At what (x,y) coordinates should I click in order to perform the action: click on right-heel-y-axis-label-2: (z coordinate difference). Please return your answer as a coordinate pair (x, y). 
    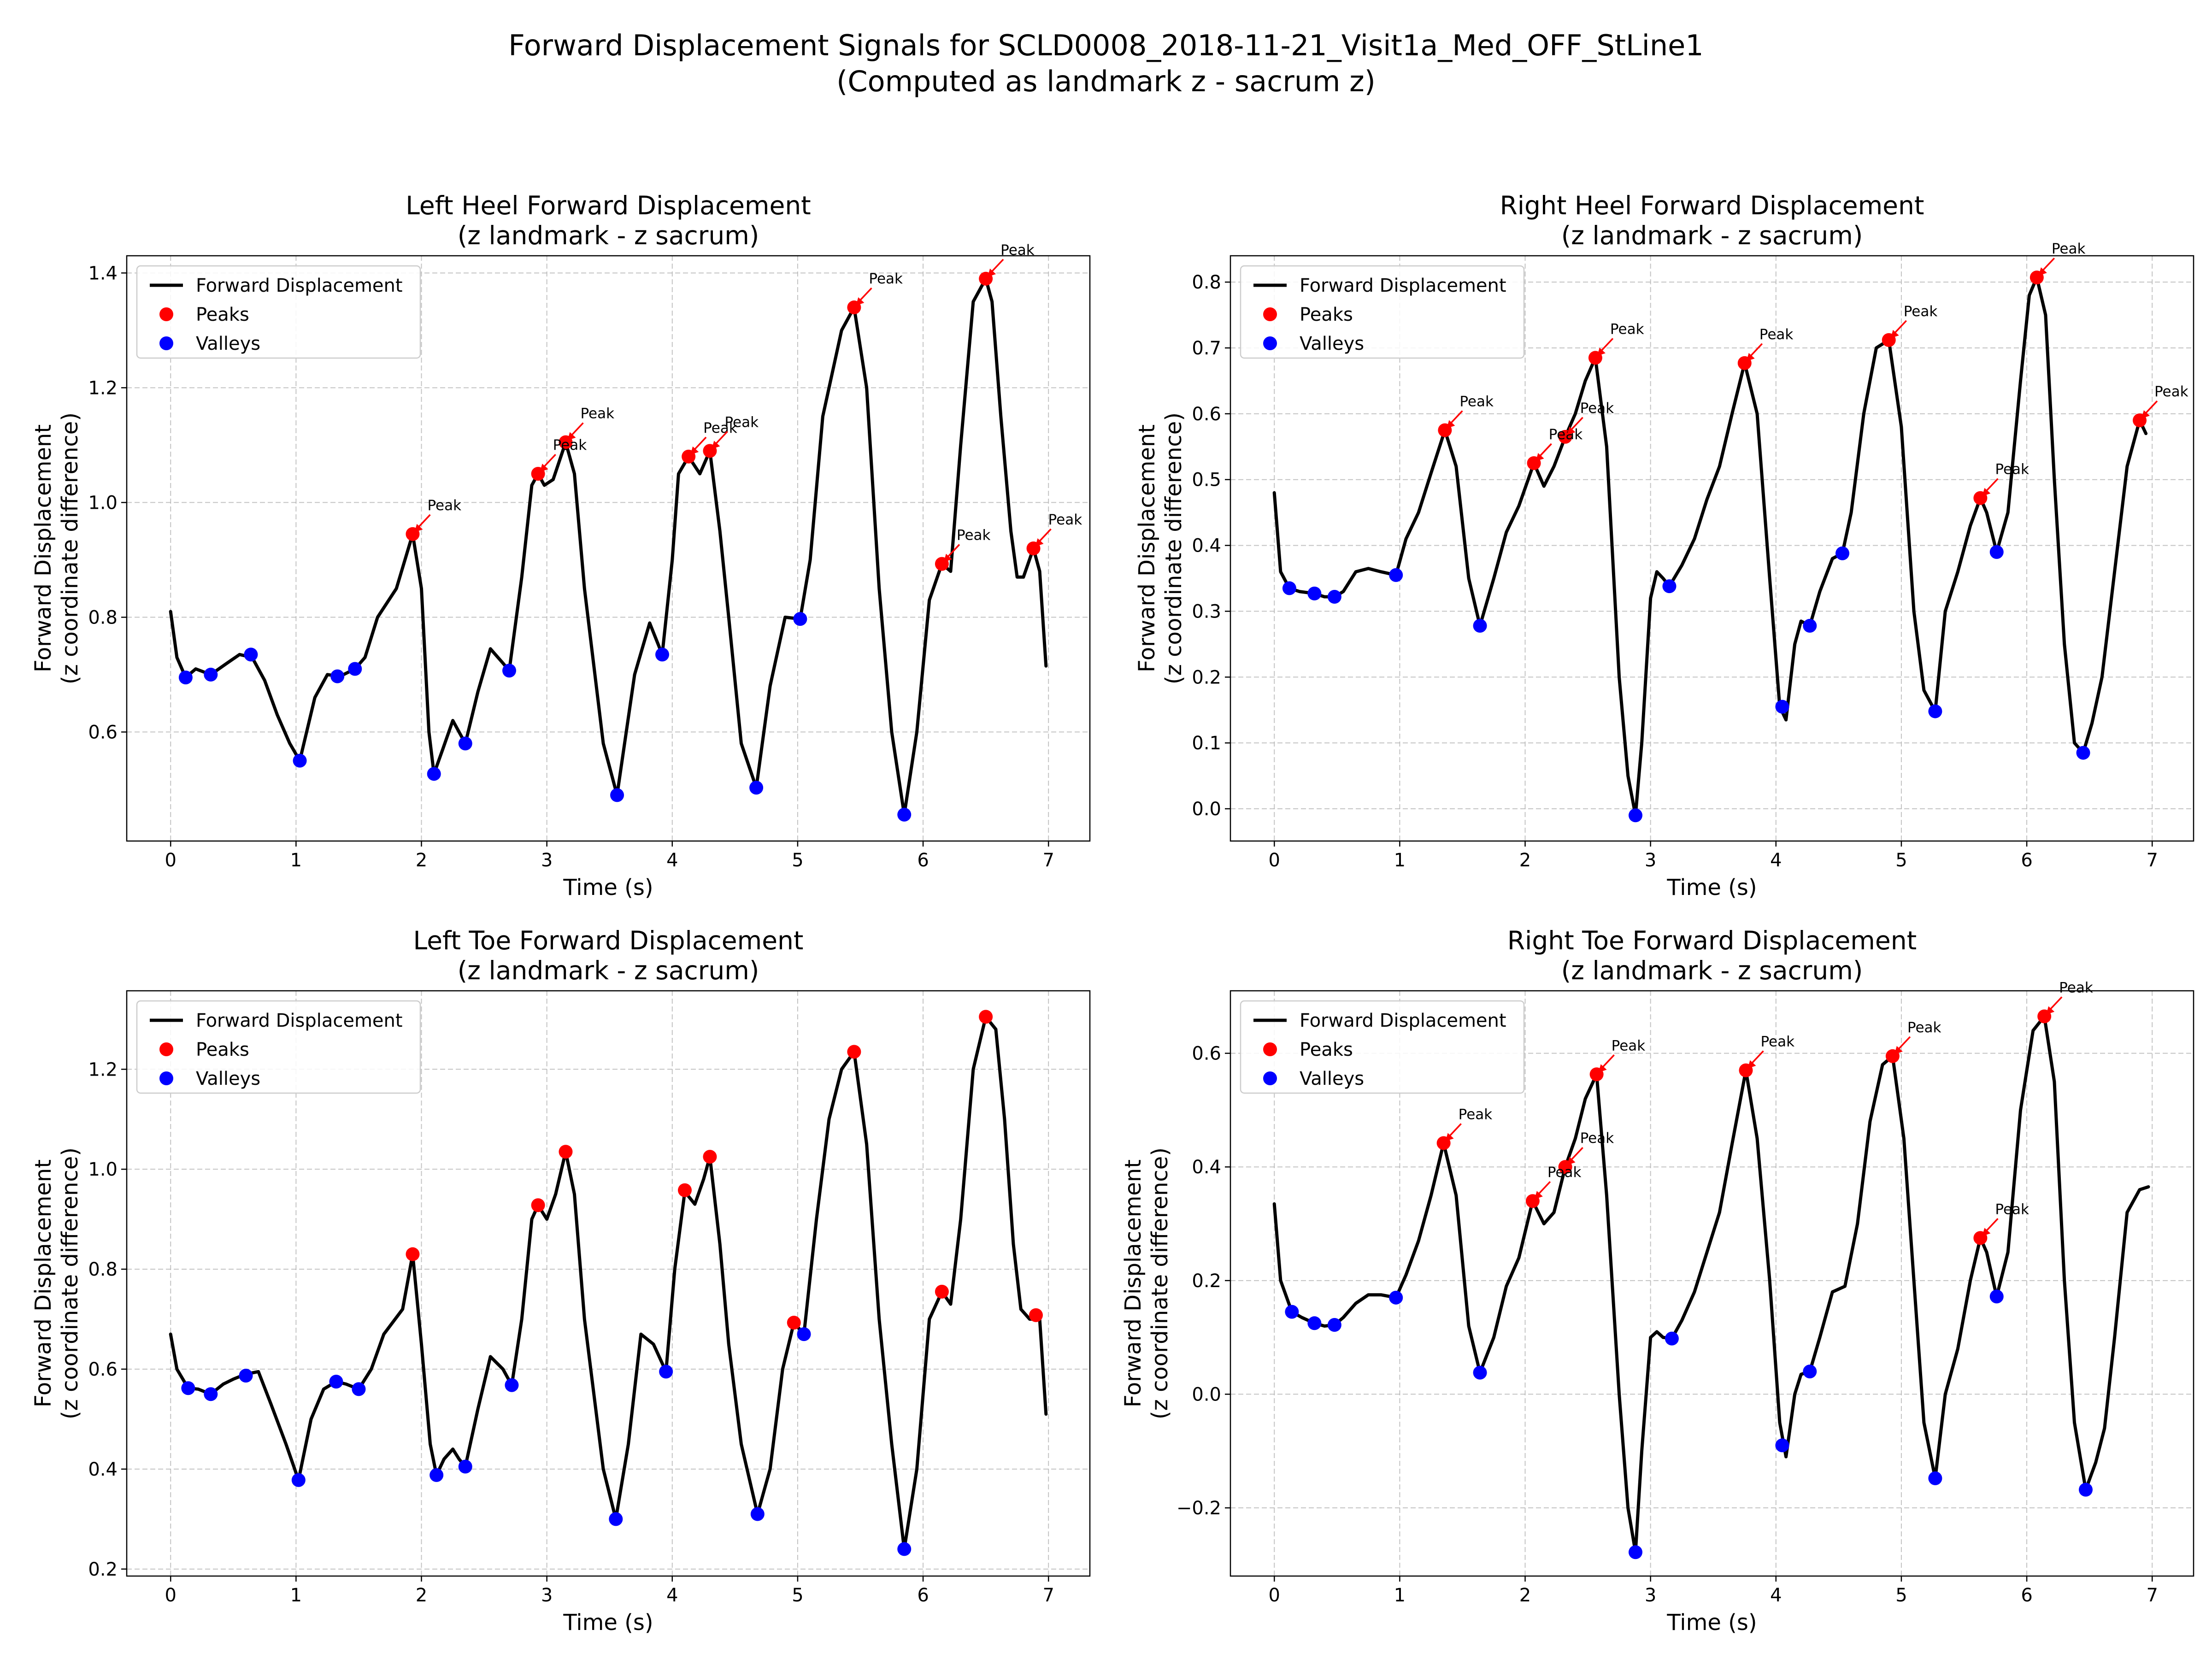
    Looking at the image, I should click on (1174, 548).